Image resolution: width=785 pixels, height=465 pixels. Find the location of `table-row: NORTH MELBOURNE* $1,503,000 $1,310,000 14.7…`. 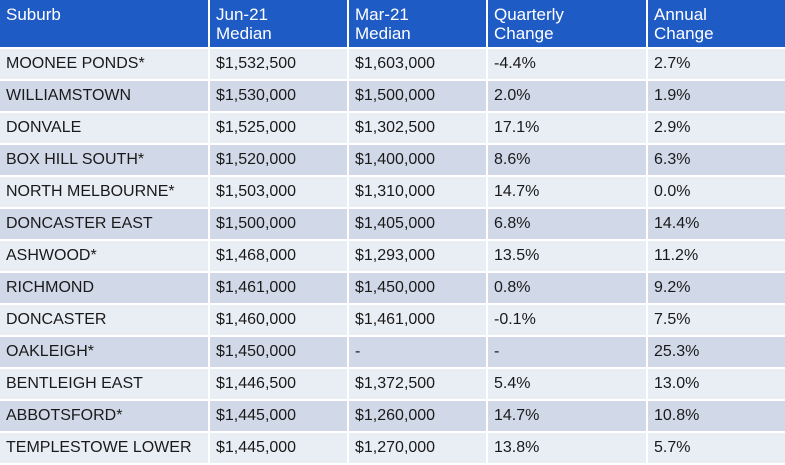

table-row: NORTH MELBOURNE* $1,503,000 $1,310,000 14.7… is located at coordinates (392, 192).